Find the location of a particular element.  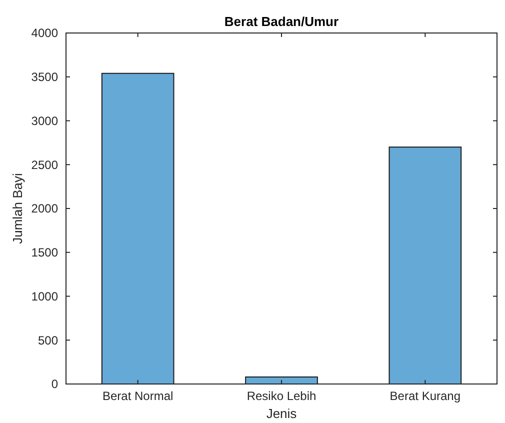

y-tick-label: 2000 is located at coordinates (44, 209).